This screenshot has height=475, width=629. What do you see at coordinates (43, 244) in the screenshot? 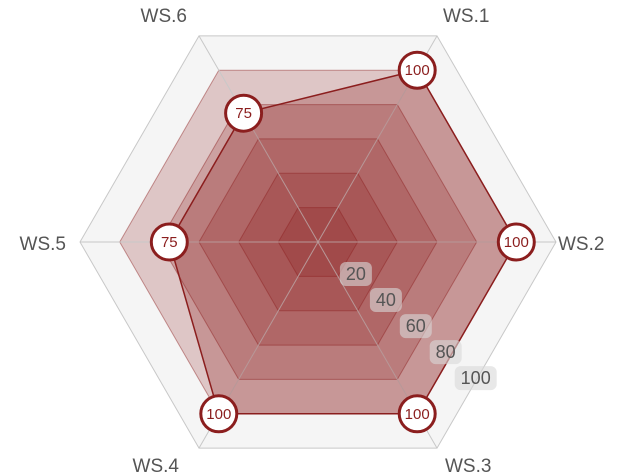
I see `axis-label-ws-5: WS.5` at bounding box center [43, 244].